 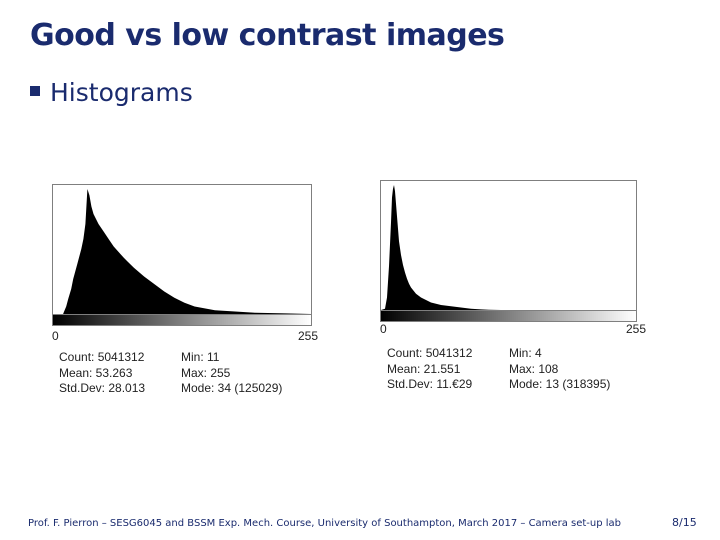 I want to click on stat-mode: Mode: 34 (125029), so click(x=232, y=388).